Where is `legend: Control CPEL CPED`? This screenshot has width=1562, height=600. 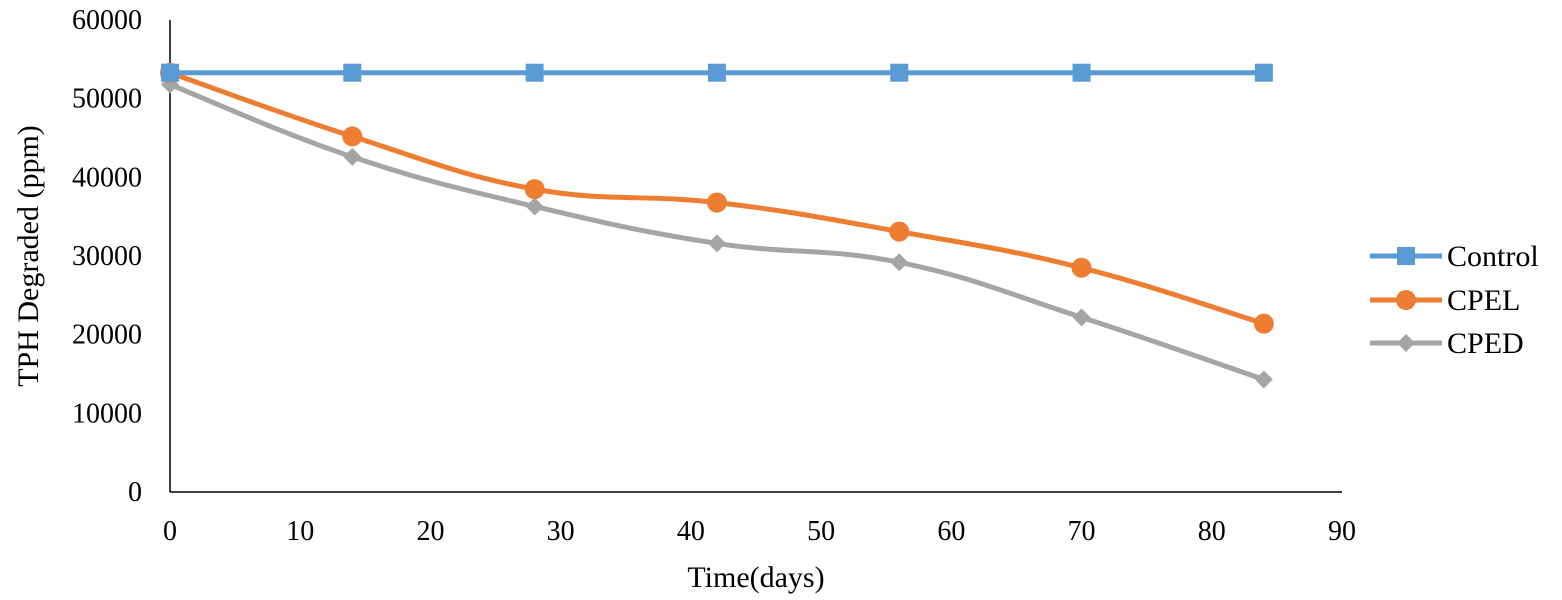 legend: Control CPEL CPED is located at coordinates (1454, 300).